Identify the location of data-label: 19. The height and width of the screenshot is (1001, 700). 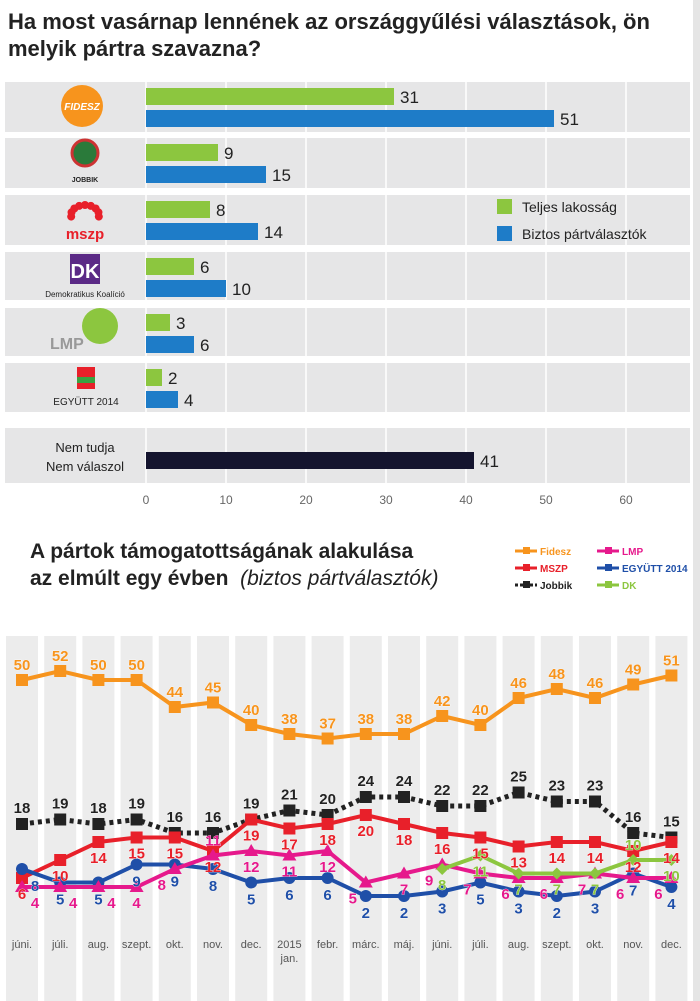
(251, 804).